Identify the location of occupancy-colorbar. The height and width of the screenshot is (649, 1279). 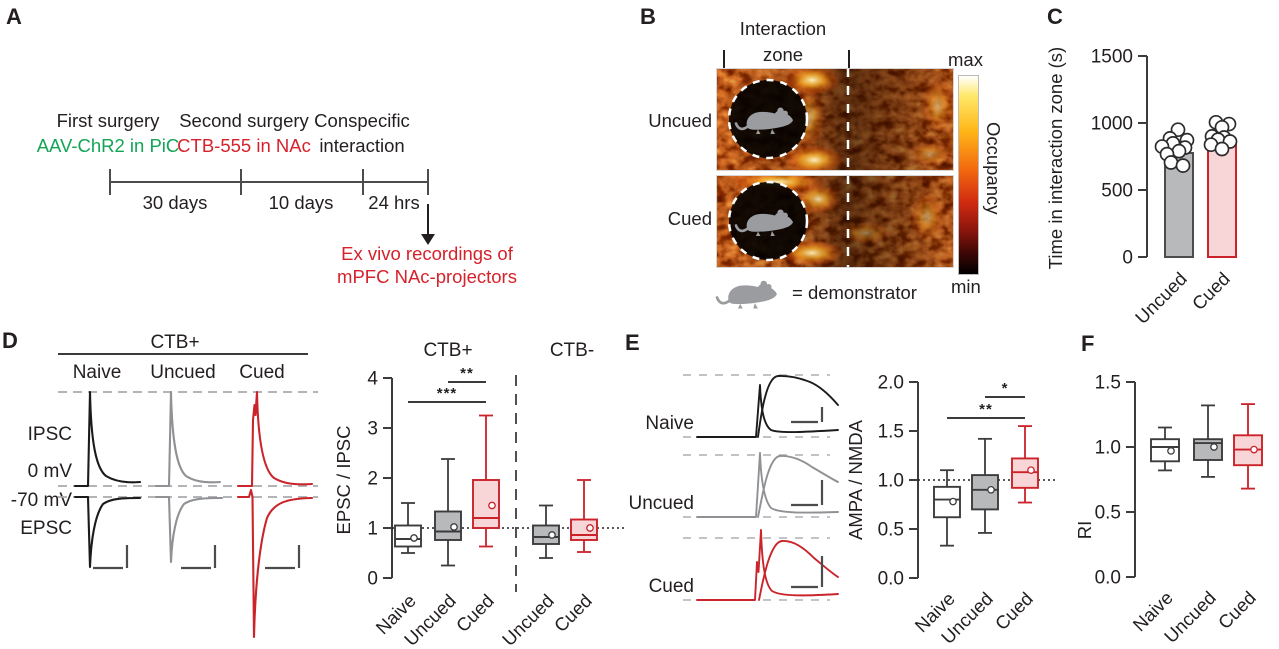
(968, 175).